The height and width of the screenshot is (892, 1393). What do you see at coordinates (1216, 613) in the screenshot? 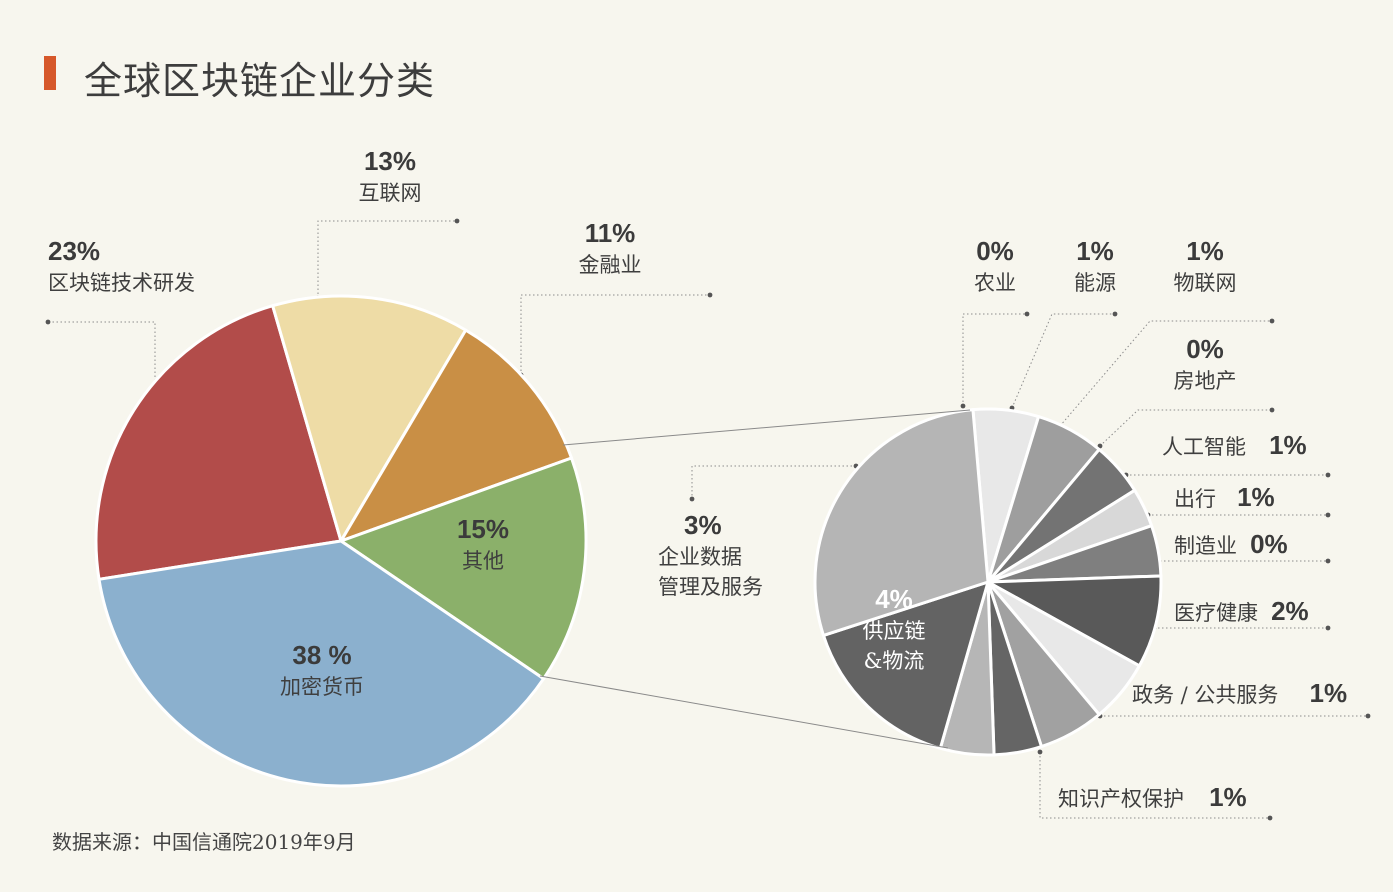
I see `label-healthcare-name: 医疗健康` at bounding box center [1216, 613].